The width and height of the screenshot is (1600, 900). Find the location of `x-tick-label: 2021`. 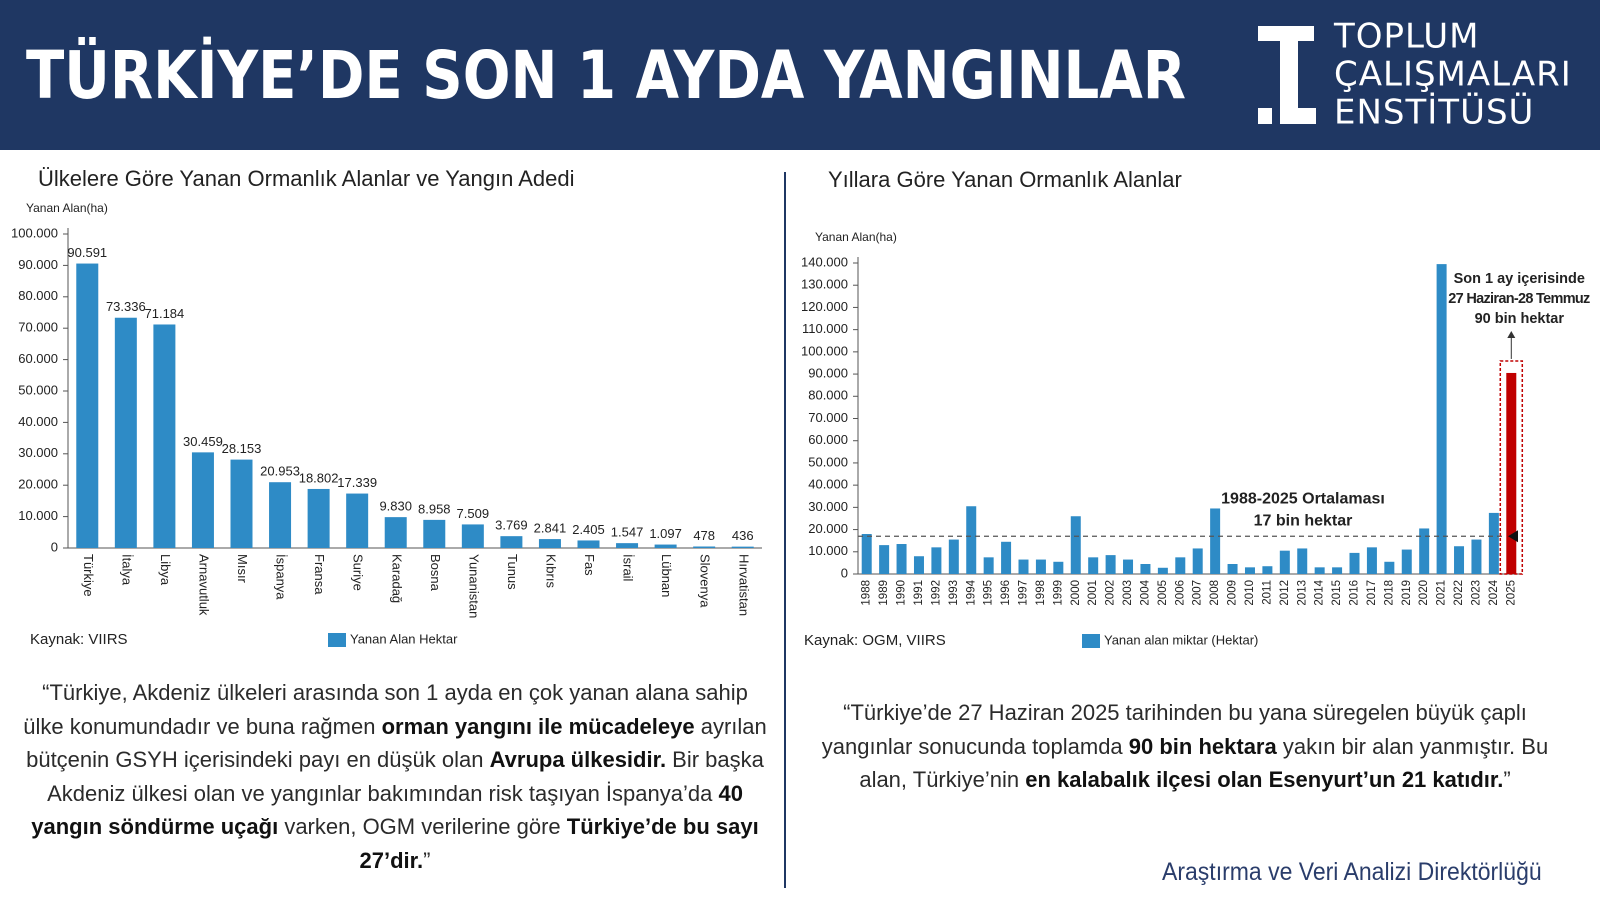

x-tick-label: 2021 is located at coordinates (1442, 593).